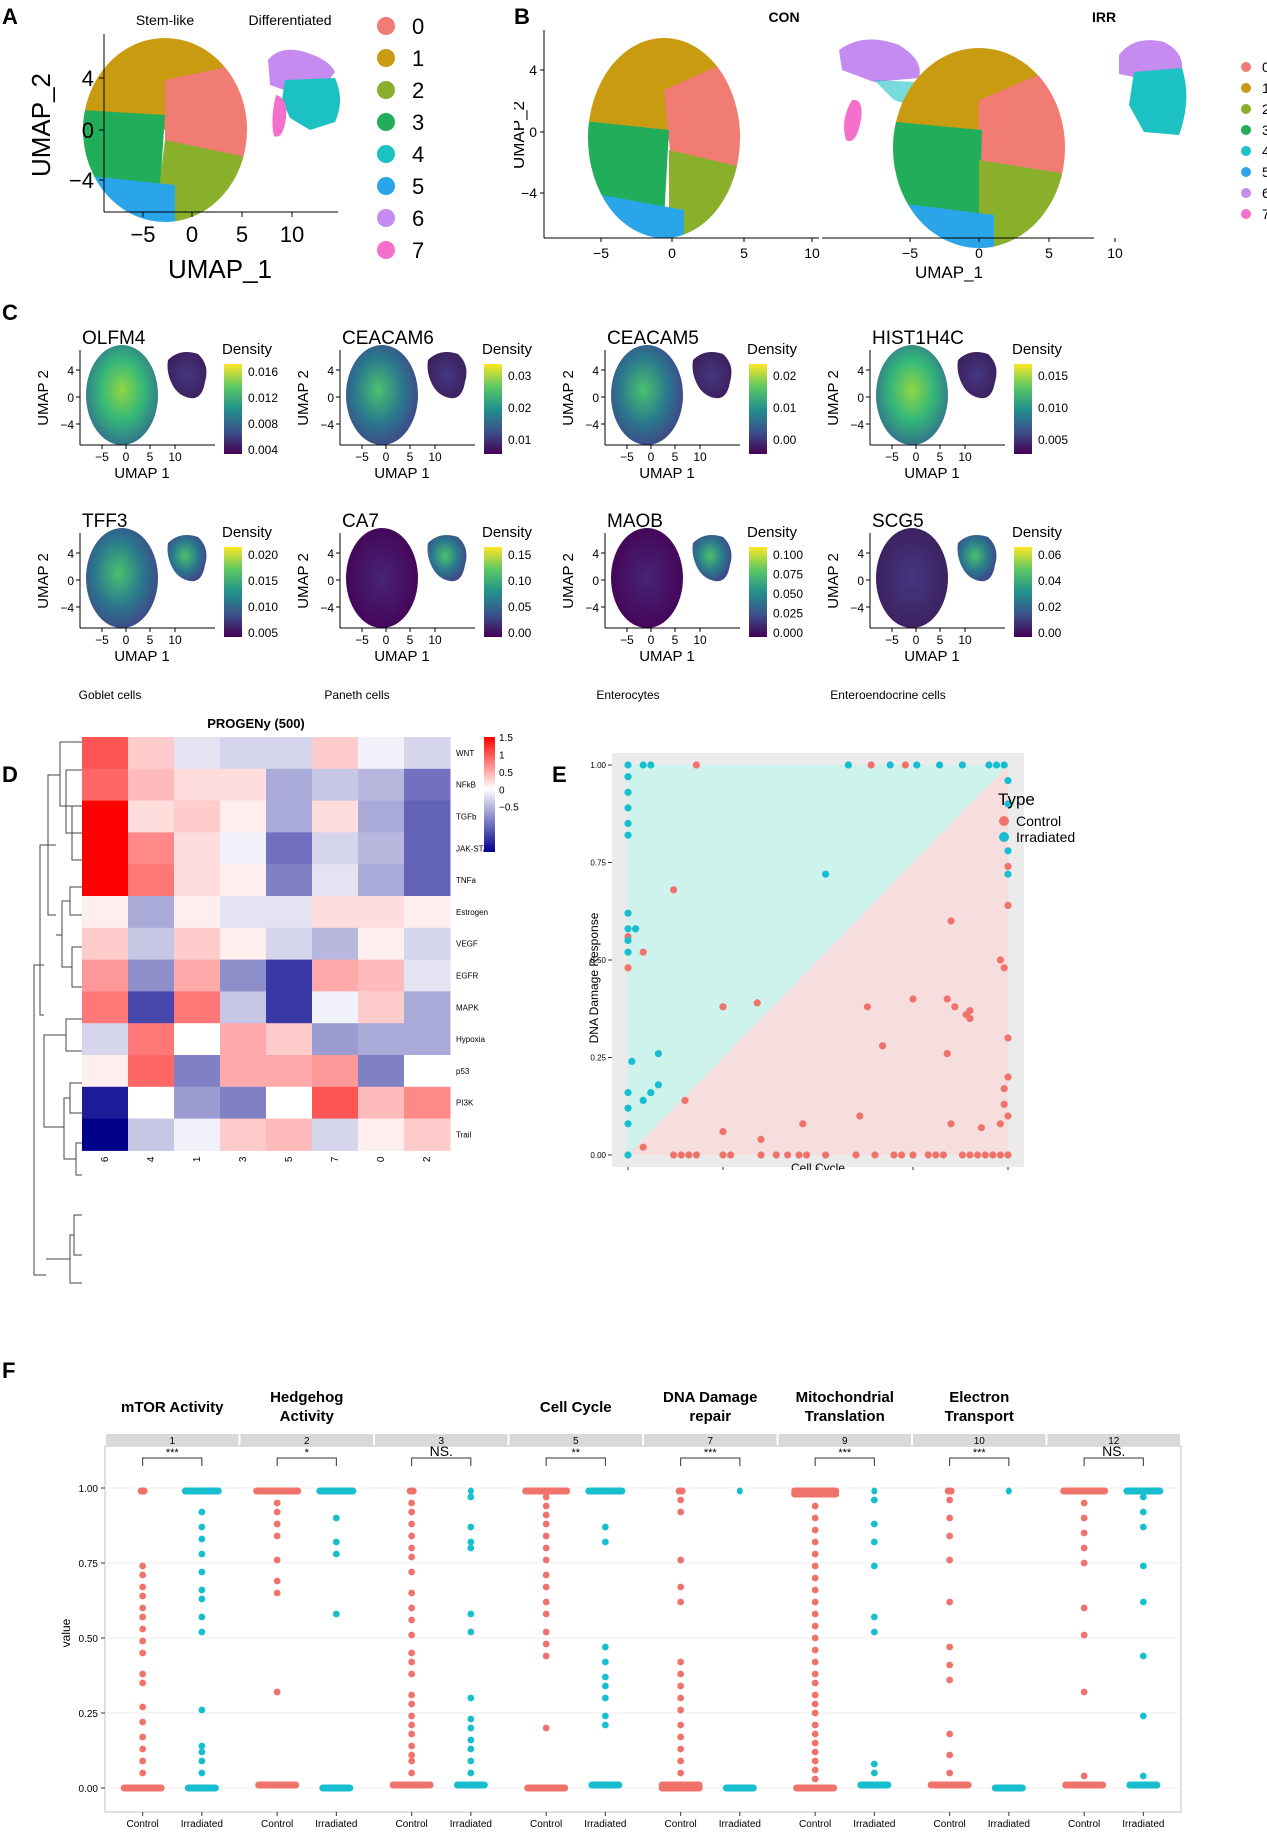 The width and height of the screenshot is (1267, 1835). What do you see at coordinates (568, 398) in the screenshot?
I see `c-ylabel: UMAP 2` at bounding box center [568, 398].